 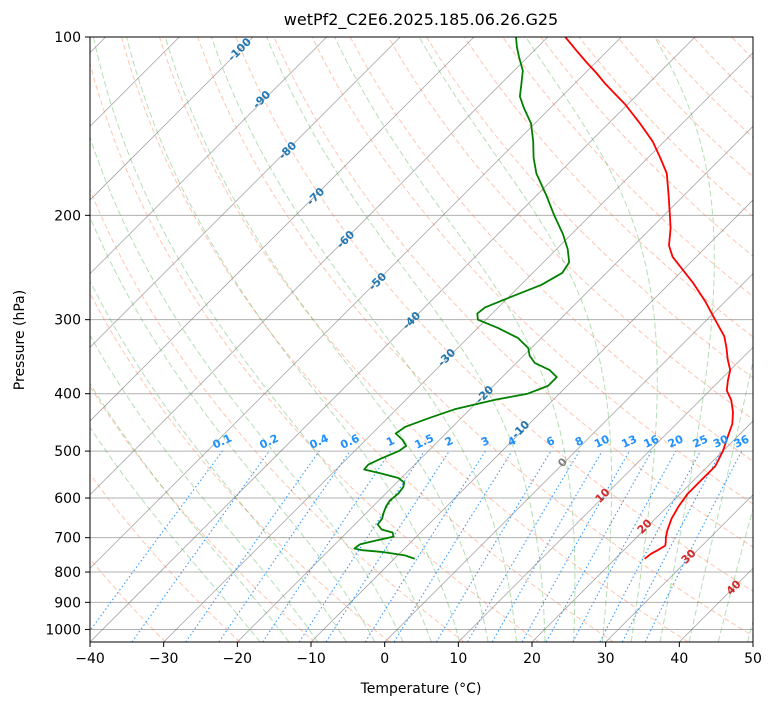 What do you see at coordinates (67, 216) in the screenshot?
I see `y-tick-label: 200` at bounding box center [67, 216].